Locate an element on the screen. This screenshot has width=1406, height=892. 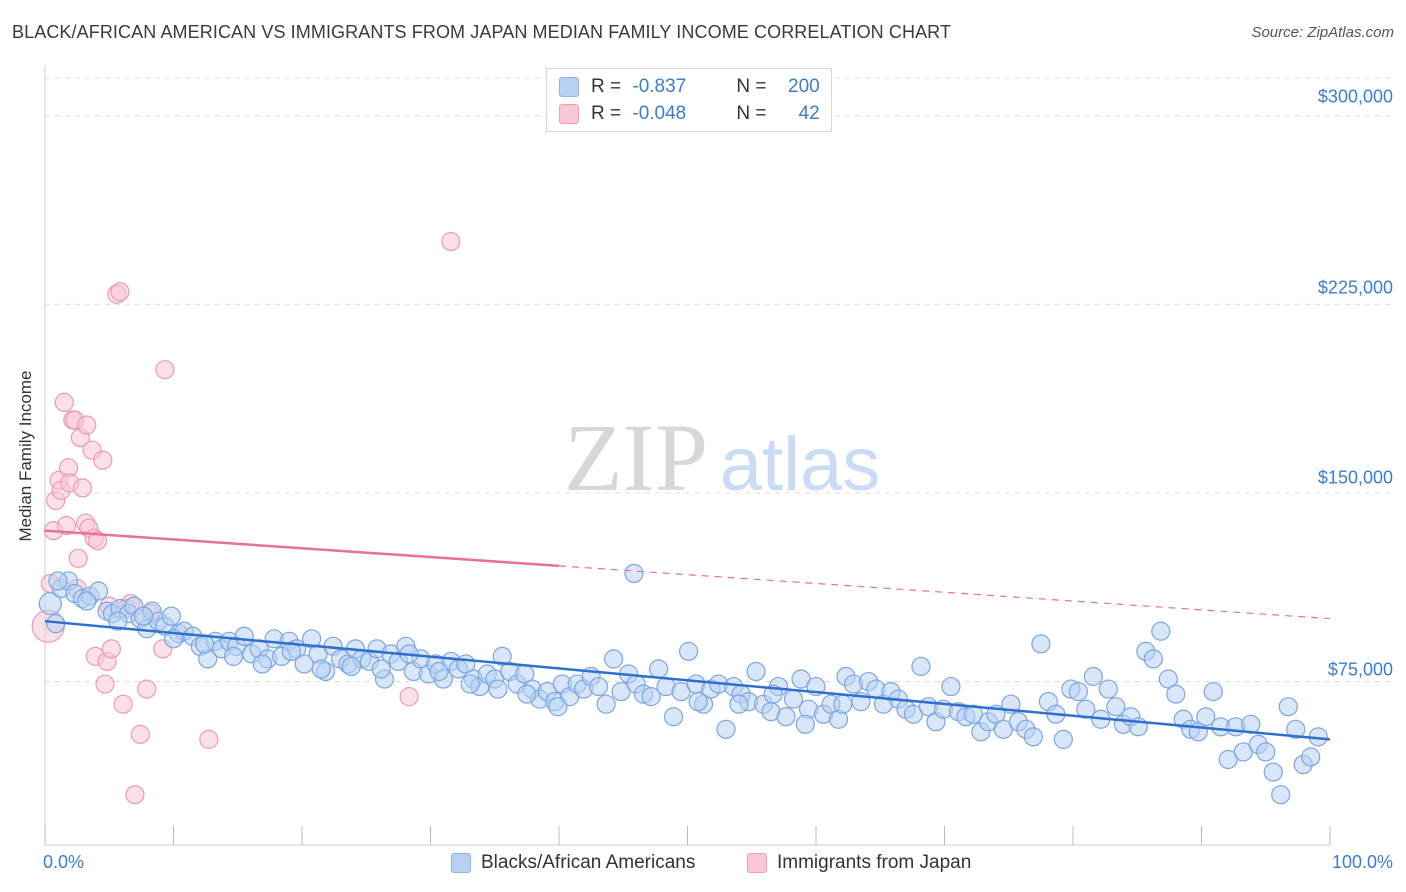
watermark-zip: ZIP is located at coordinates (636, 457).